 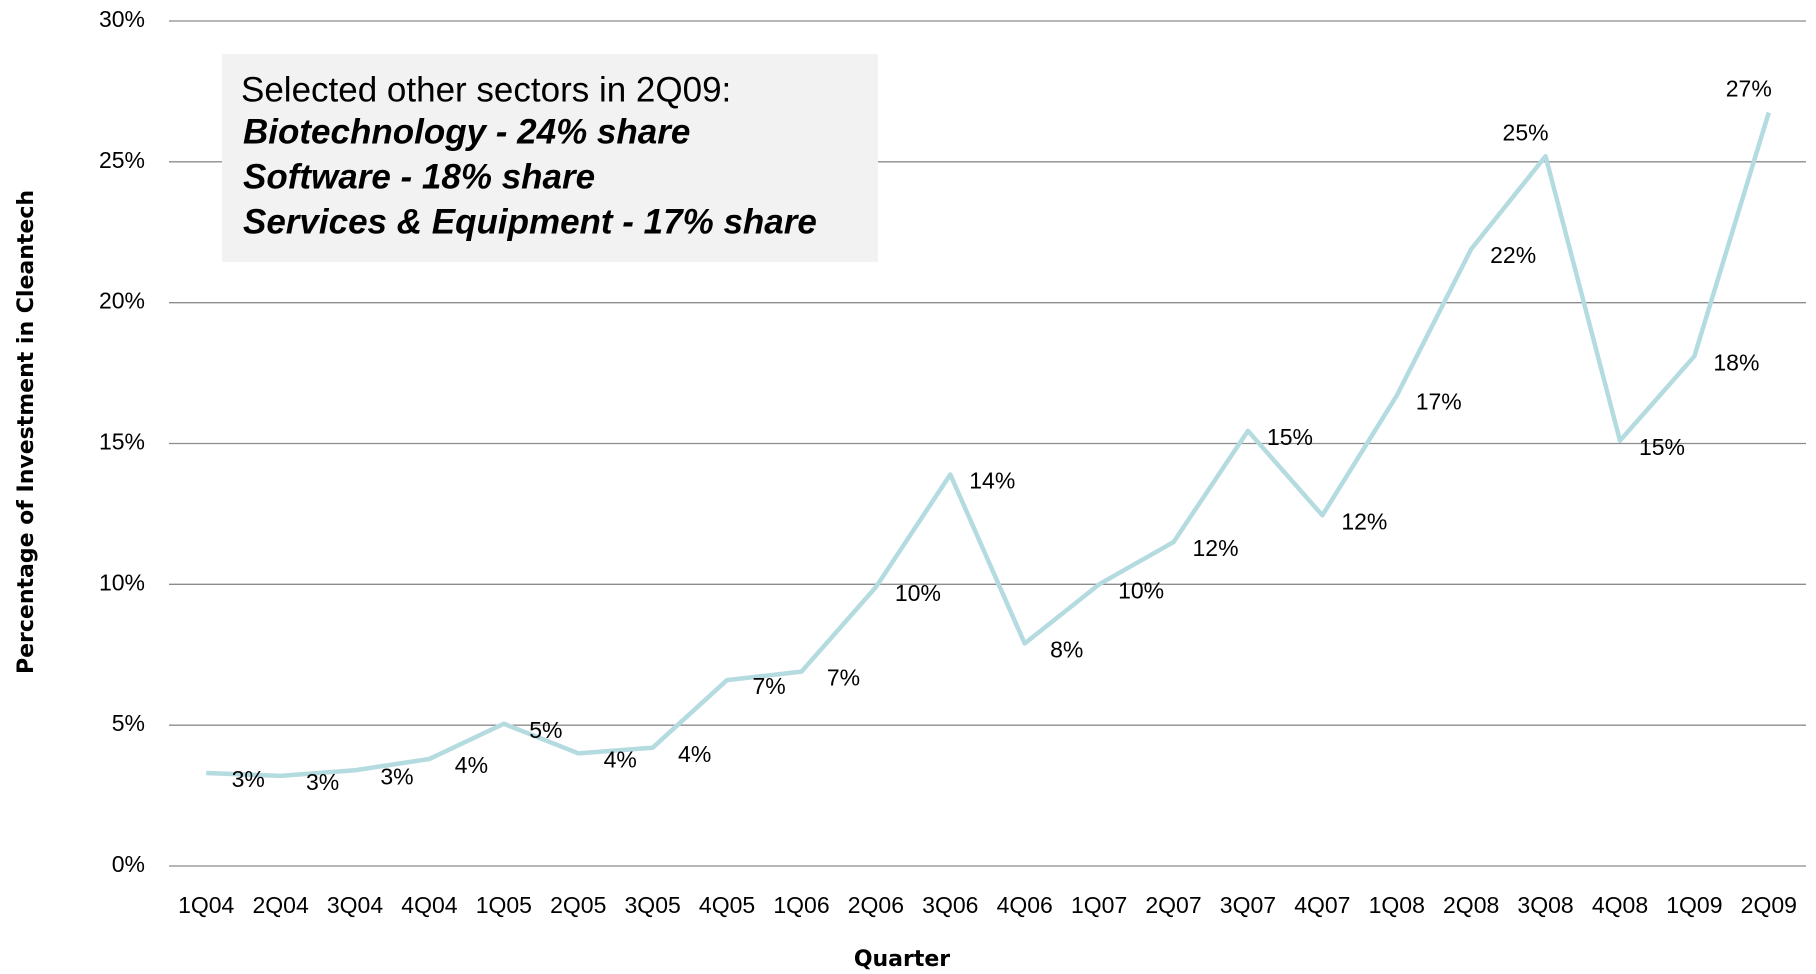 What do you see at coordinates (1397, 905) in the screenshot?
I see `x-tick-label: 1Q08` at bounding box center [1397, 905].